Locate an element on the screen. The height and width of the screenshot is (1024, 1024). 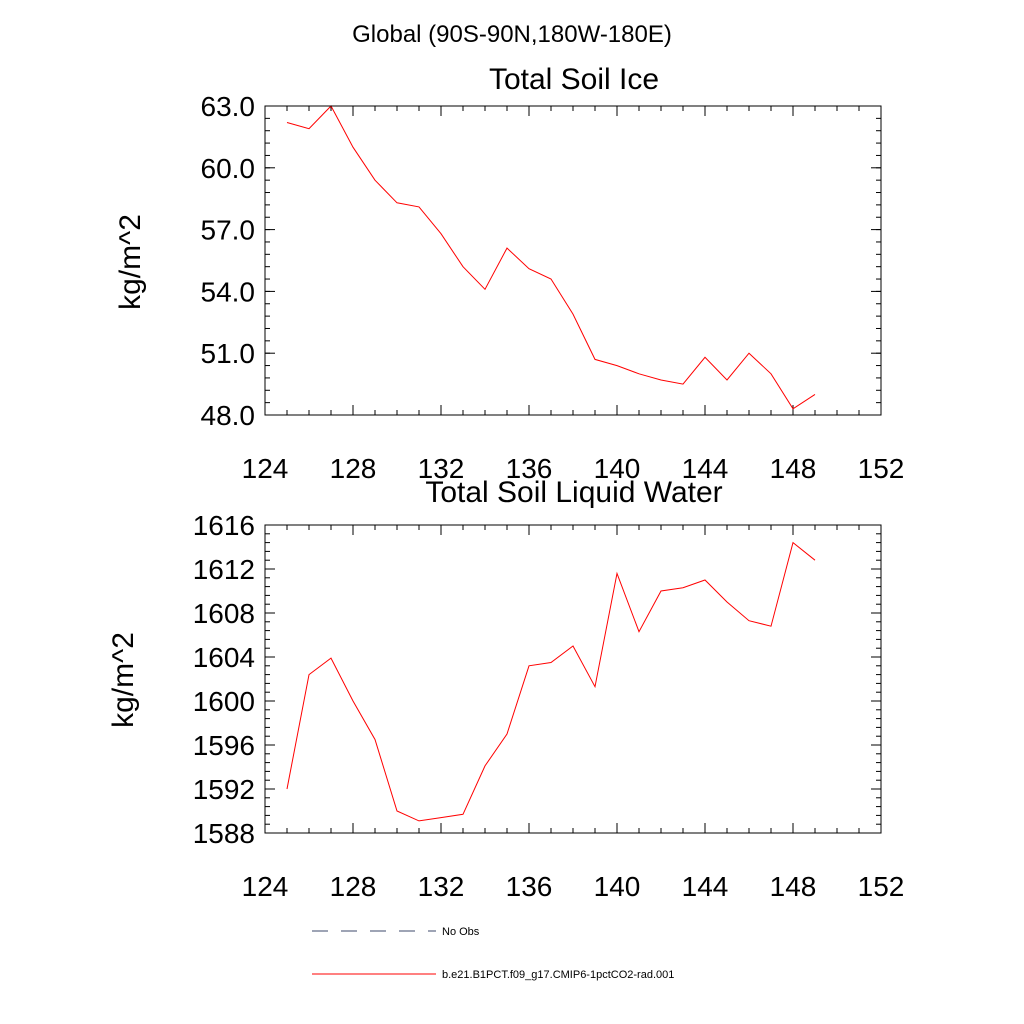
plot-series is located at coordinates (551, 681).